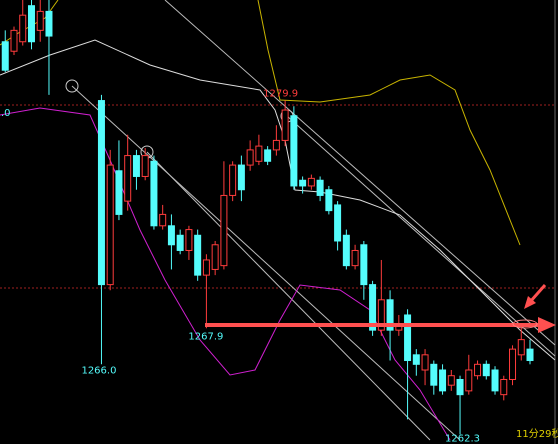 The width and height of the screenshot is (558, 444). I want to click on marker-ellipse, so click(525, 324).